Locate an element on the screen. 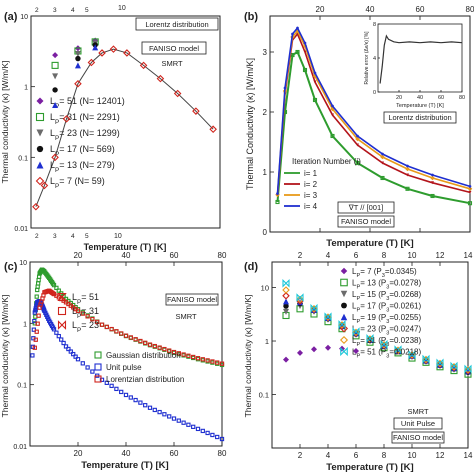 The width and height of the screenshot is (474, 474). panel-d-legend-5: LP= 23 (P3=0.0247) is located at coordinates (386, 331).